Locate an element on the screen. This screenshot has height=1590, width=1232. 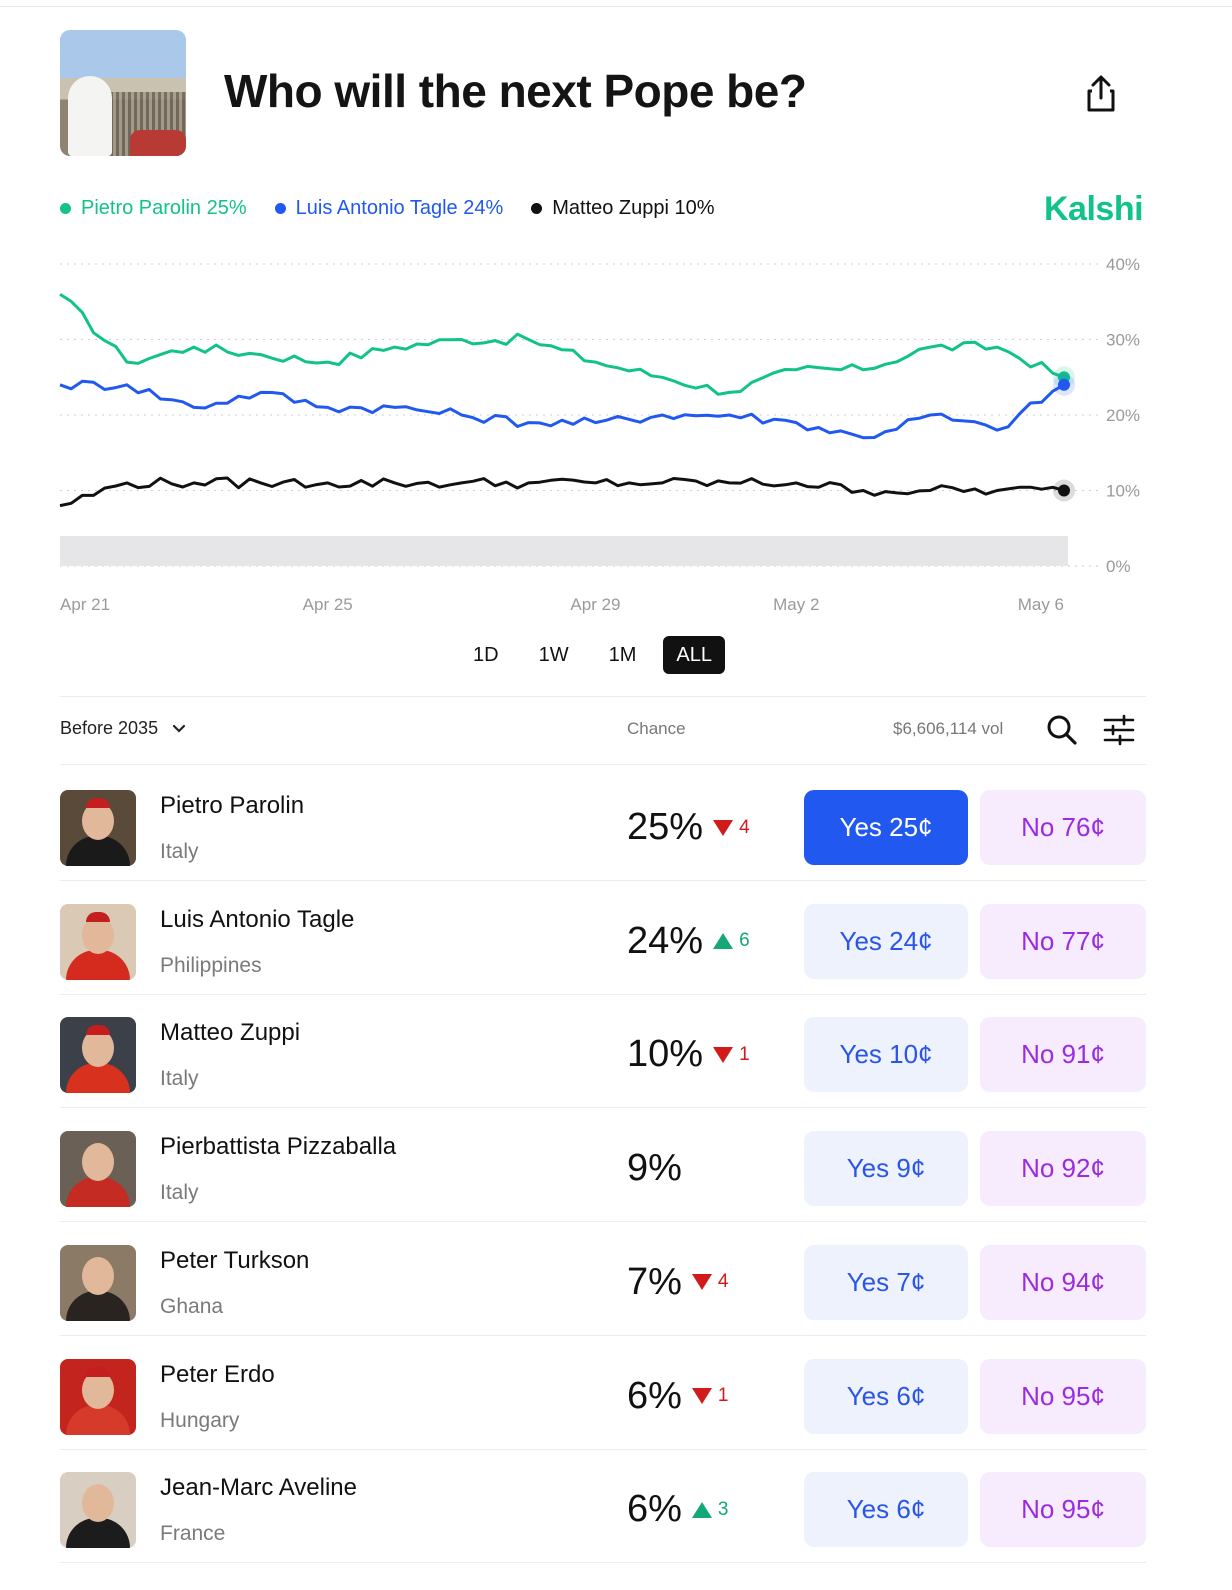
chance-column-header: Chance is located at coordinates (656, 728).